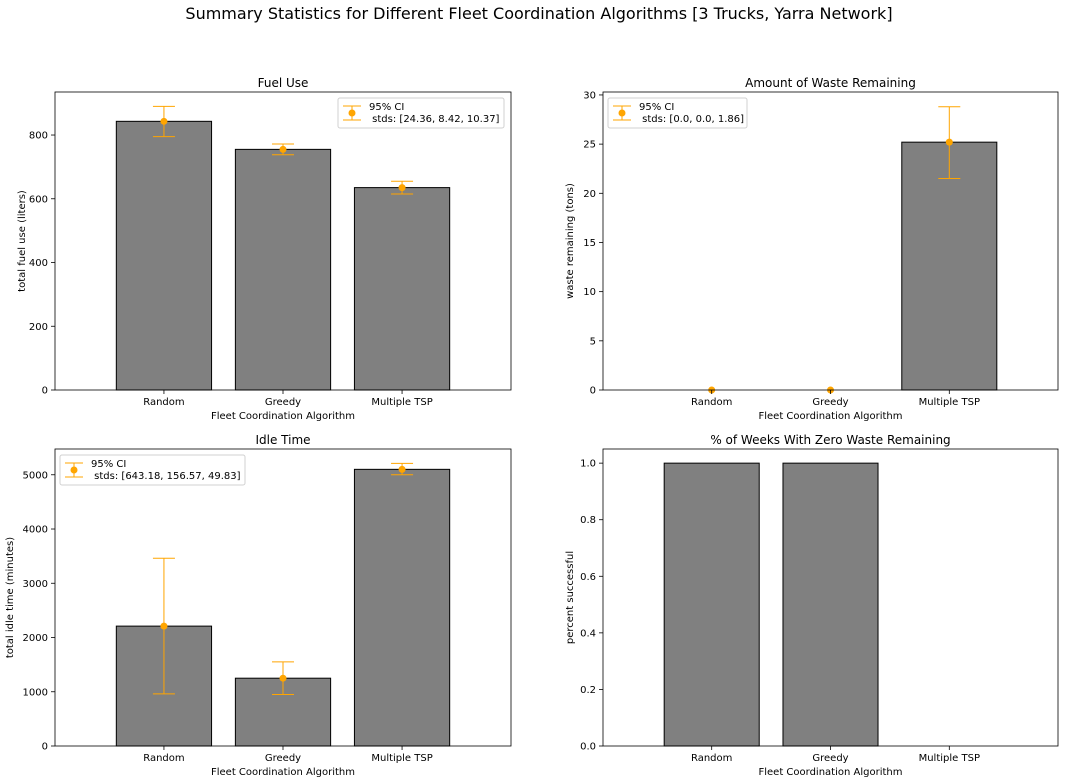 The height and width of the screenshot is (784, 1065). I want to click on y-tick-label: 25, so click(589, 145).